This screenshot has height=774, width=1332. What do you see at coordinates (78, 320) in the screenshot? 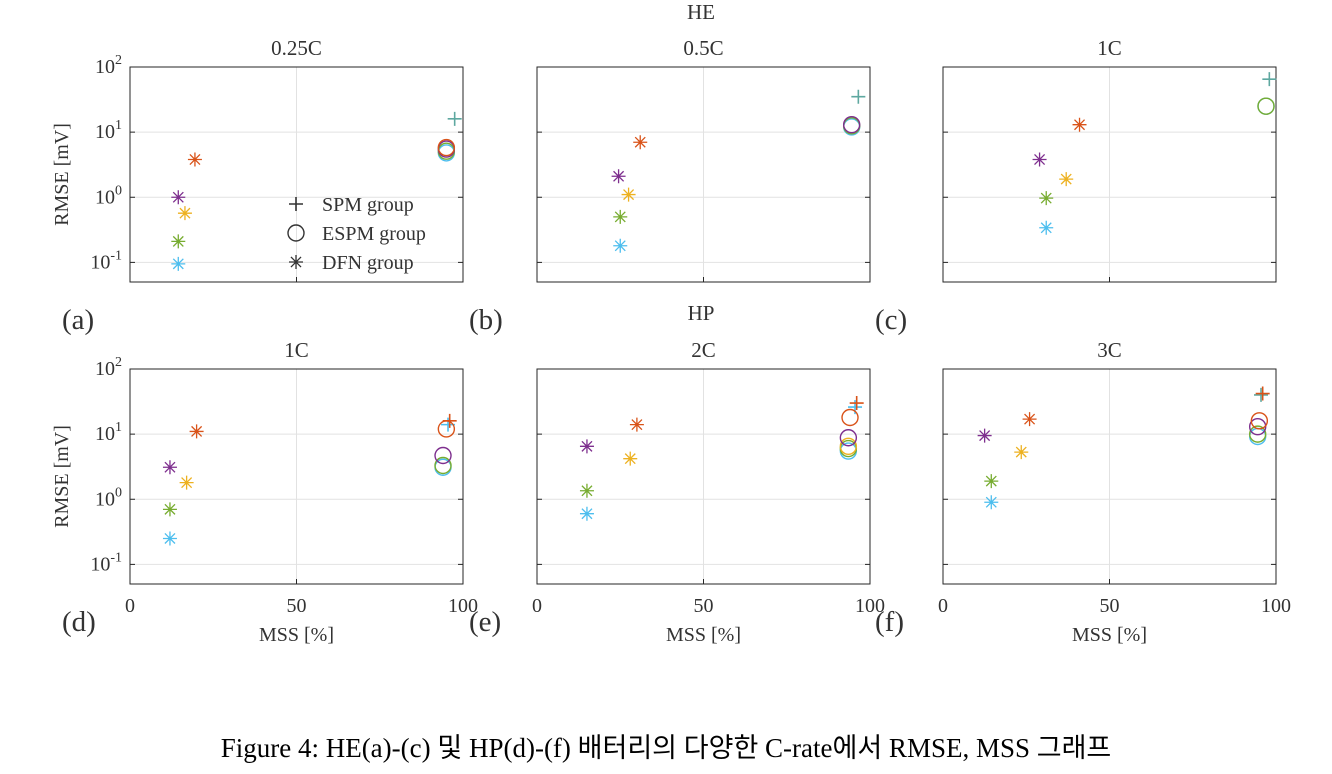
I see `panel-letter: (a)` at bounding box center [78, 320].